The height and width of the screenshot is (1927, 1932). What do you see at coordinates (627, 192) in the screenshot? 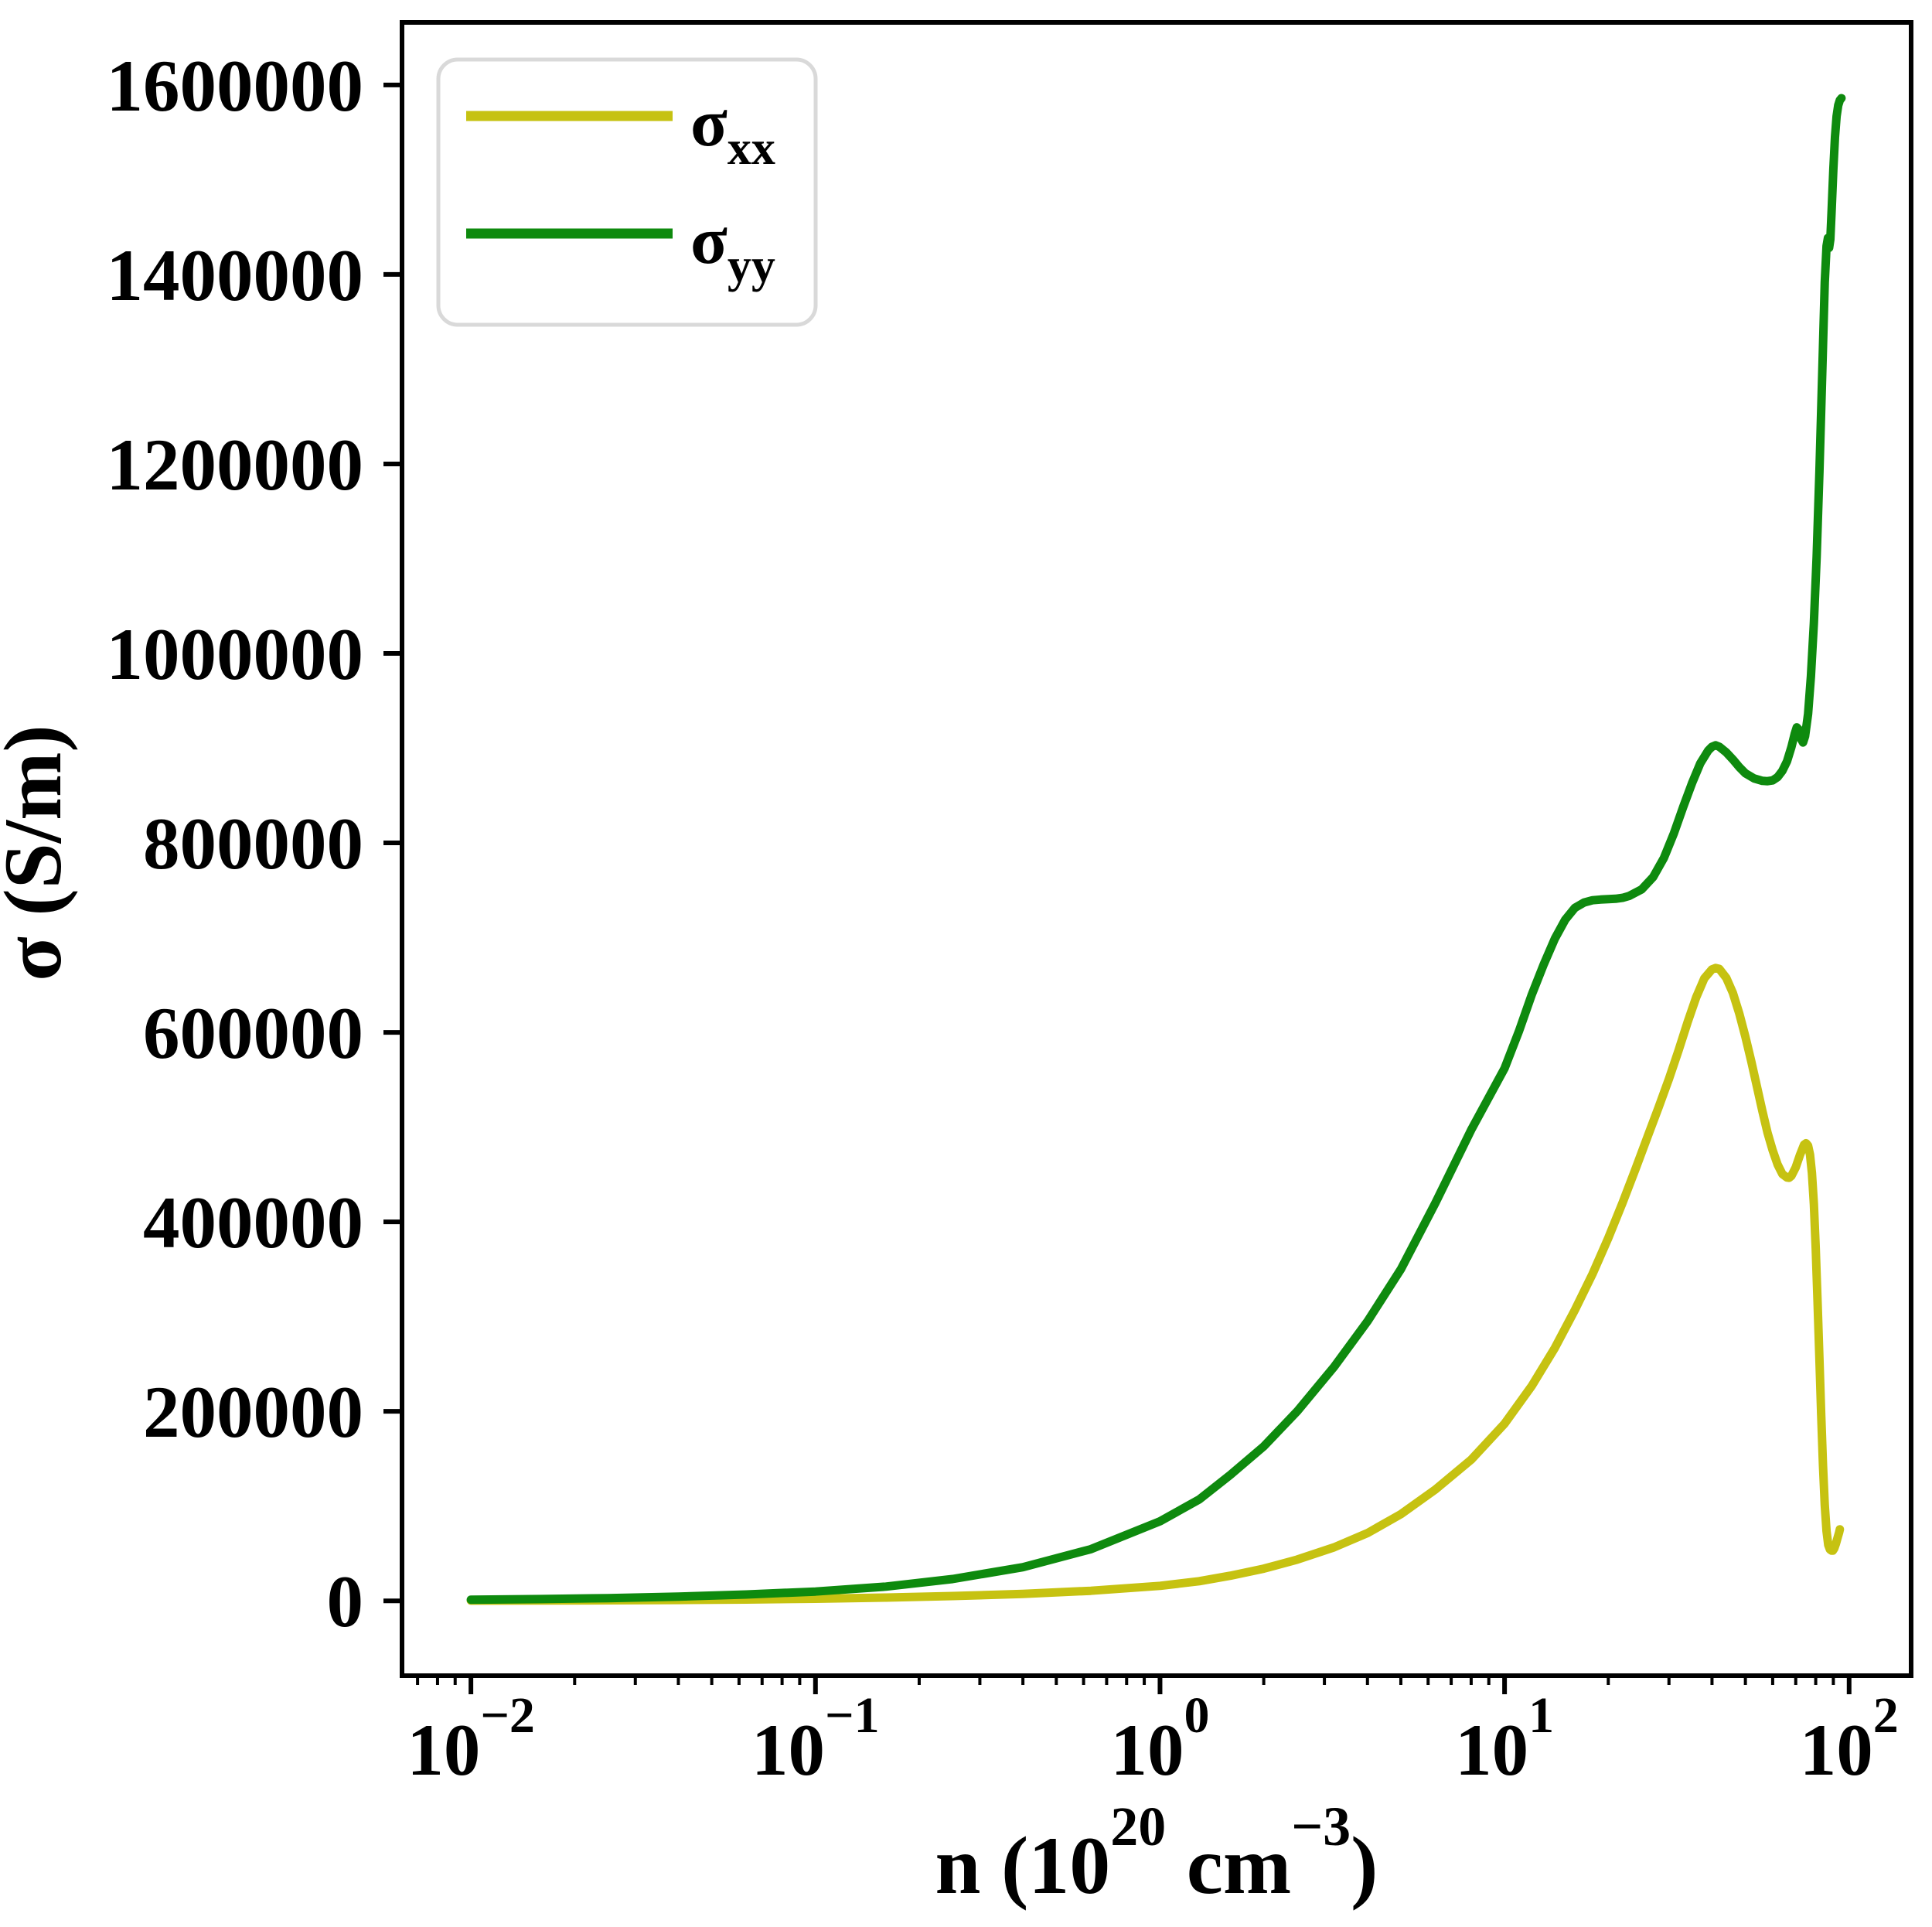
I see `legend-box` at bounding box center [627, 192].